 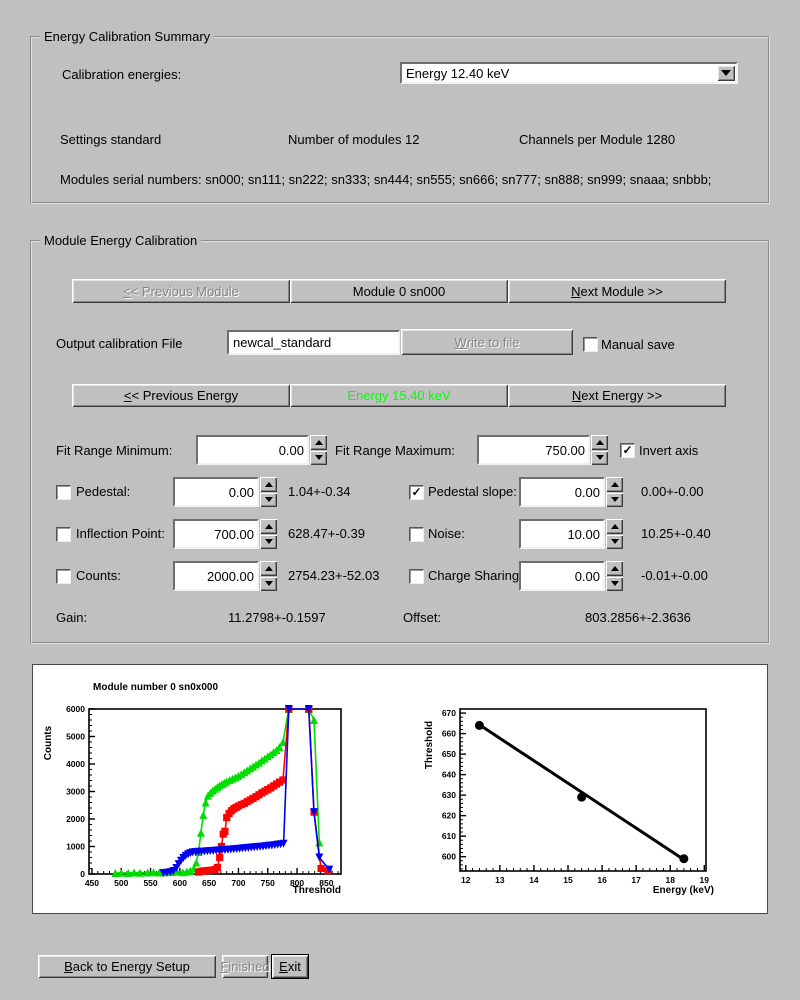 What do you see at coordinates (474, 575) in the screenshot?
I see `charge-sharing-label: Charge Sharing` at bounding box center [474, 575].